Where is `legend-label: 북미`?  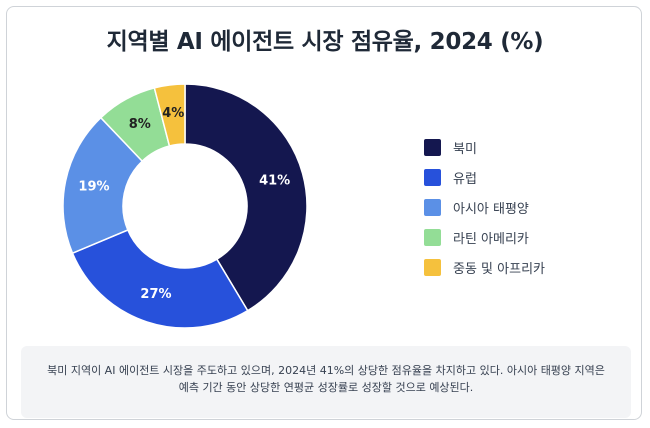
legend-label: 북미 is located at coordinates (465, 149).